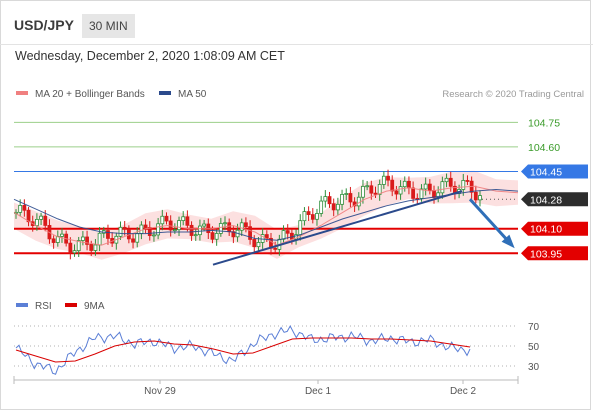 The width and height of the screenshot is (593, 412). What do you see at coordinates (534, 367) in the screenshot?
I see `rsi-ytick-label: 30` at bounding box center [534, 367].